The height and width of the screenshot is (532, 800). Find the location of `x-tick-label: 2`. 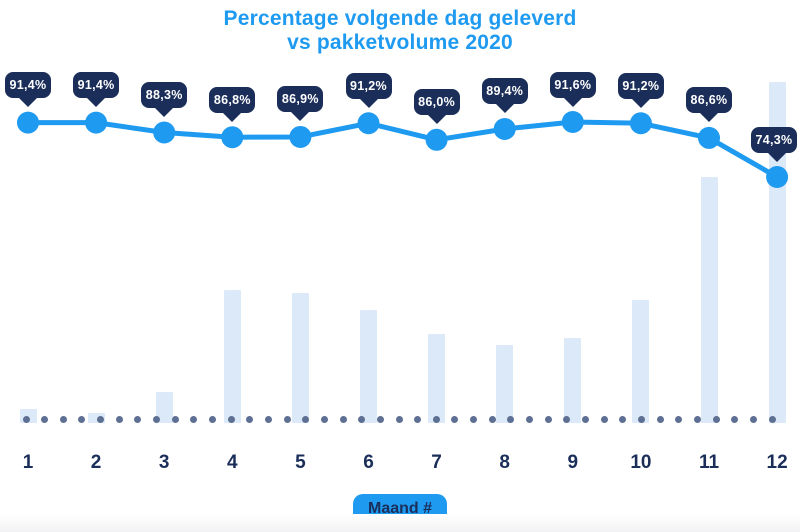

x-tick-label: 2 is located at coordinates (96, 462).